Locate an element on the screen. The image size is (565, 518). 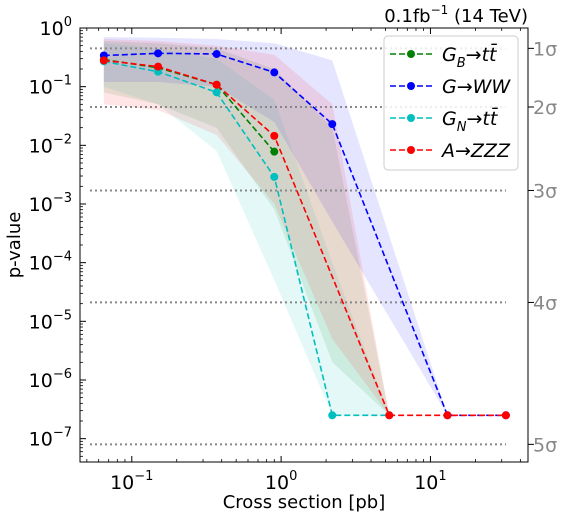
x-tick-label-0: 10⁻¹ is located at coordinates (131, 481).